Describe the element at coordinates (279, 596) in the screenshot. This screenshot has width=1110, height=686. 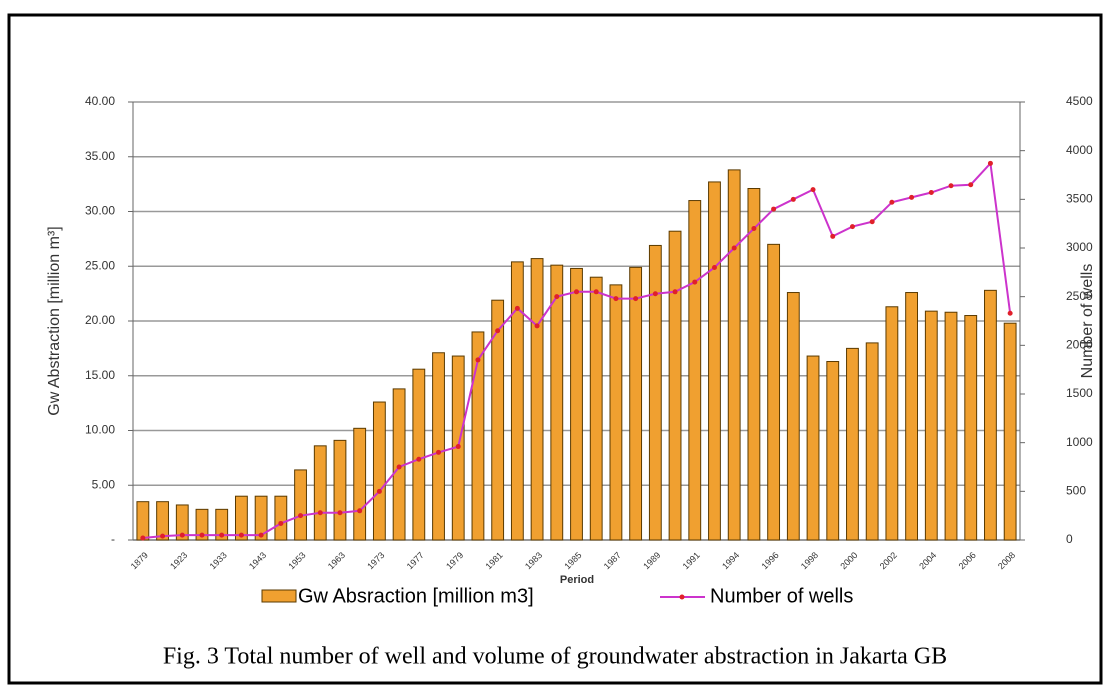
I see `legend-swatch` at that location.